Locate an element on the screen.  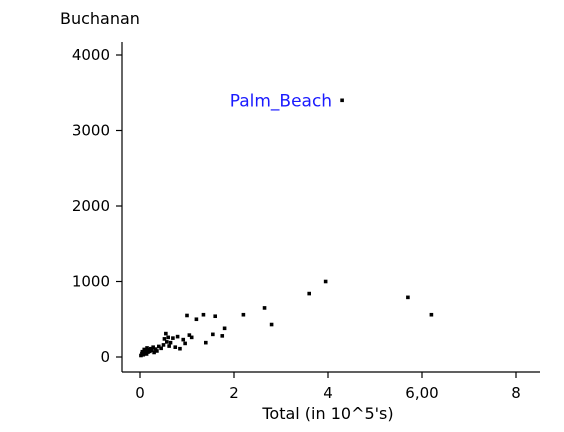
y-tick-label: 3000 is located at coordinates (91, 131).